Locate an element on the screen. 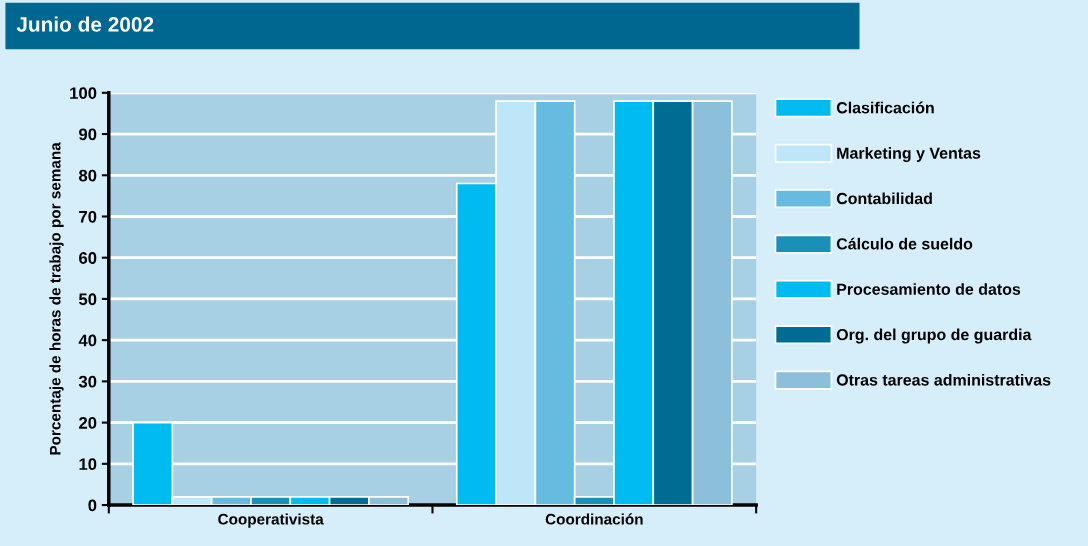 Image resolution: width=1088 pixels, height=546 pixels. legend-label: Otras tareas administrativas is located at coordinates (943, 379).